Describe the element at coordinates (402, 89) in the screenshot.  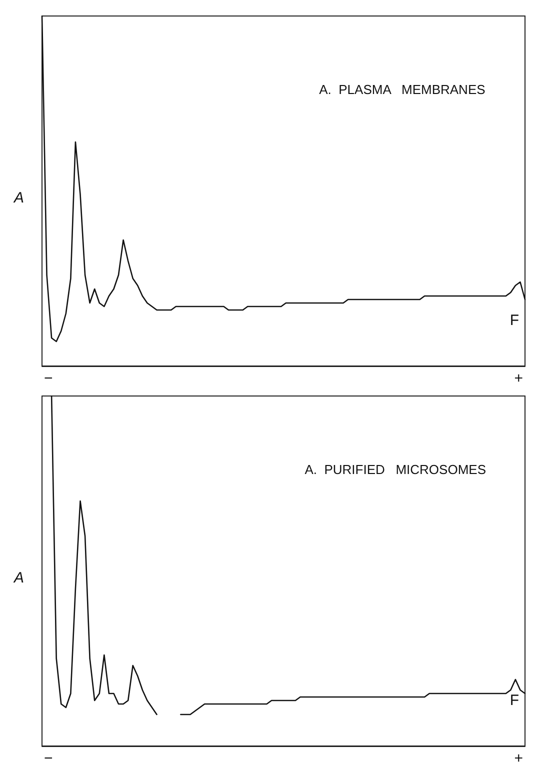
I see `text: A. PLASMA MEMBRANES` at that location.